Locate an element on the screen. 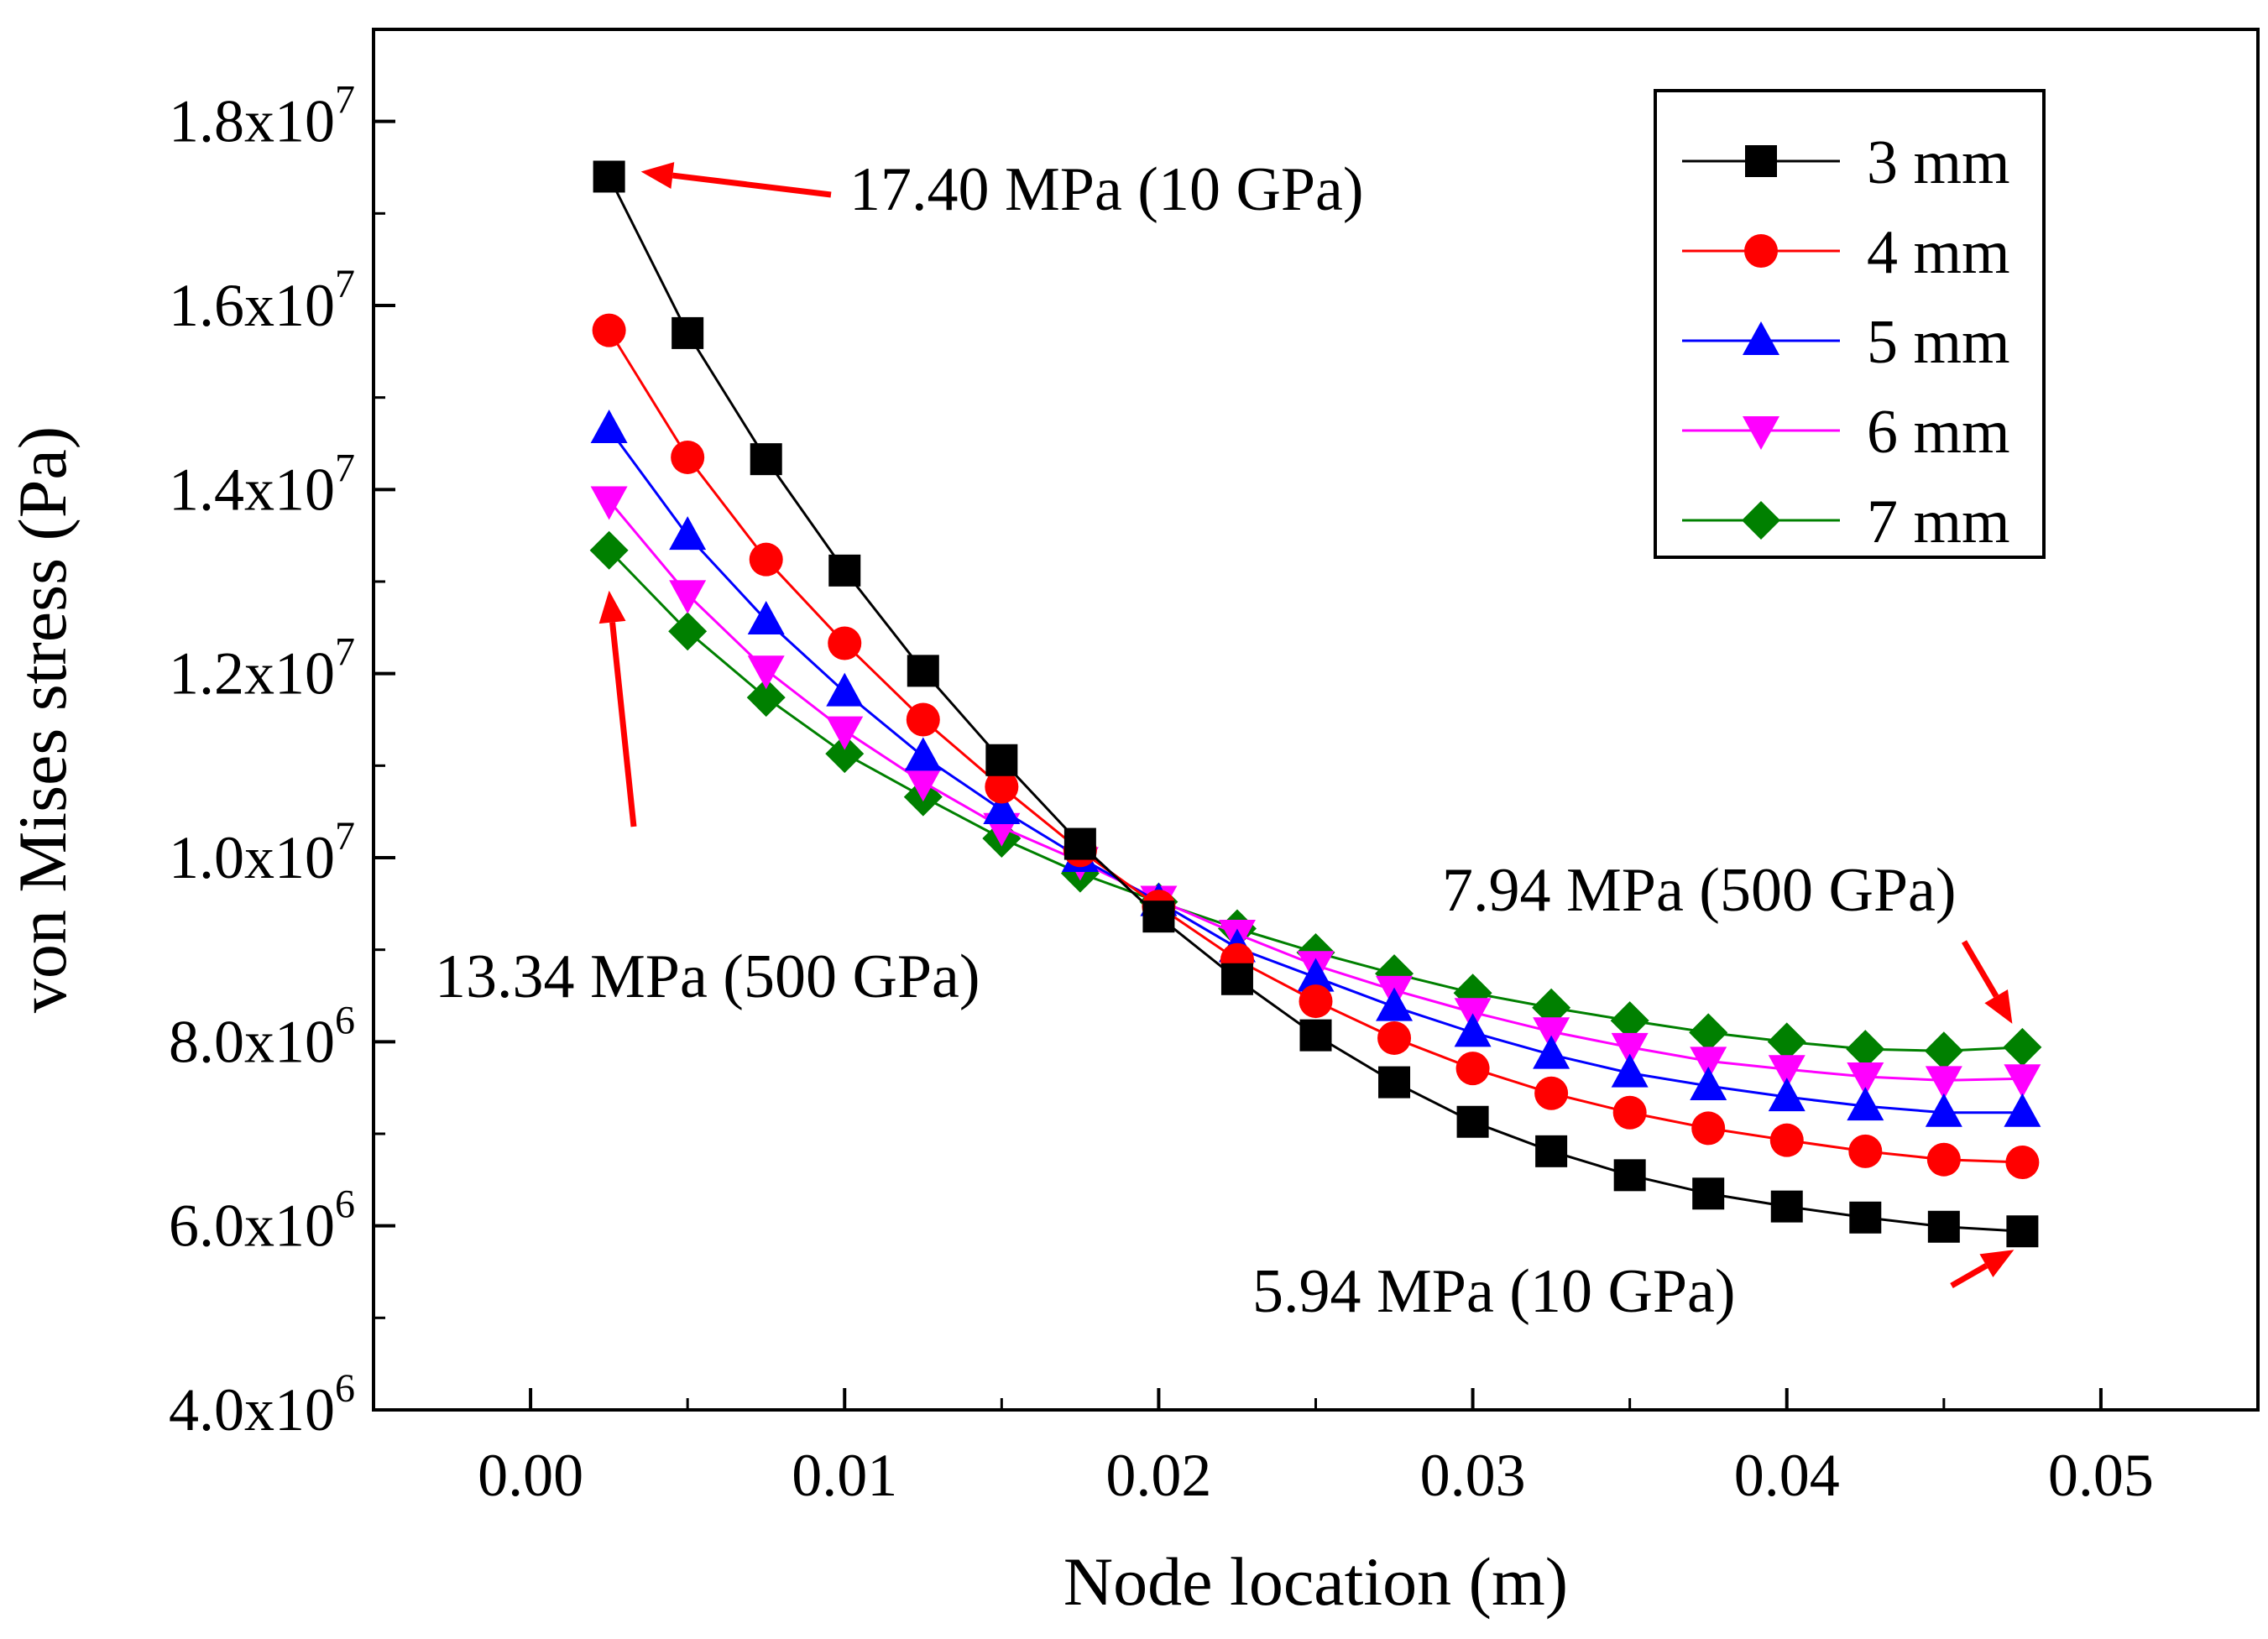  annotation-min-500gpa: 7.94 MPa (500 GPa) is located at coordinates (1699, 890).